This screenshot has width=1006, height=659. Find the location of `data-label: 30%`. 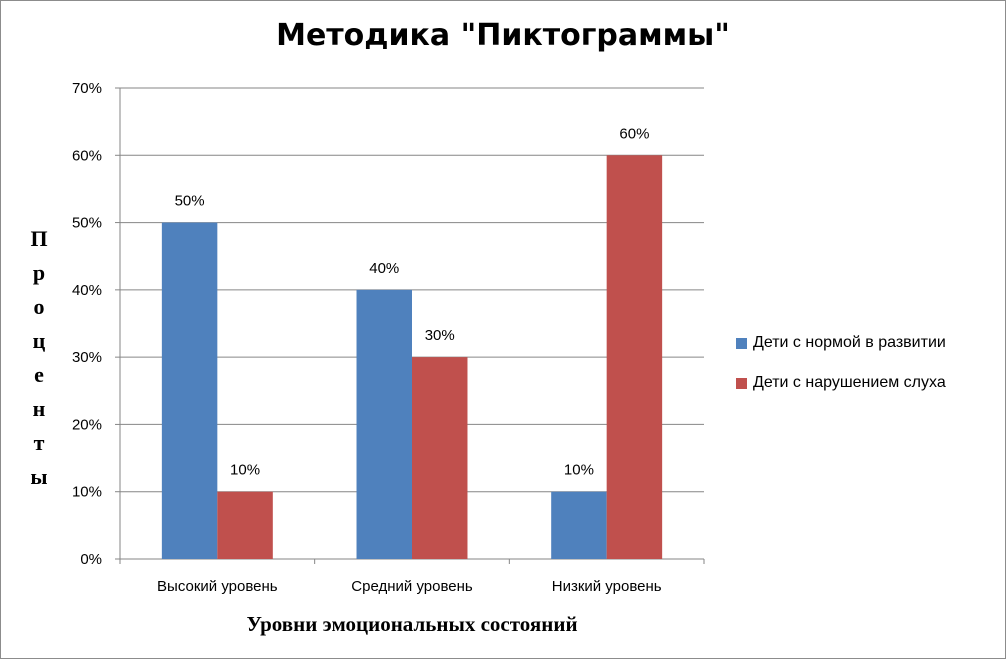

data-label: 30% is located at coordinates (440, 335).